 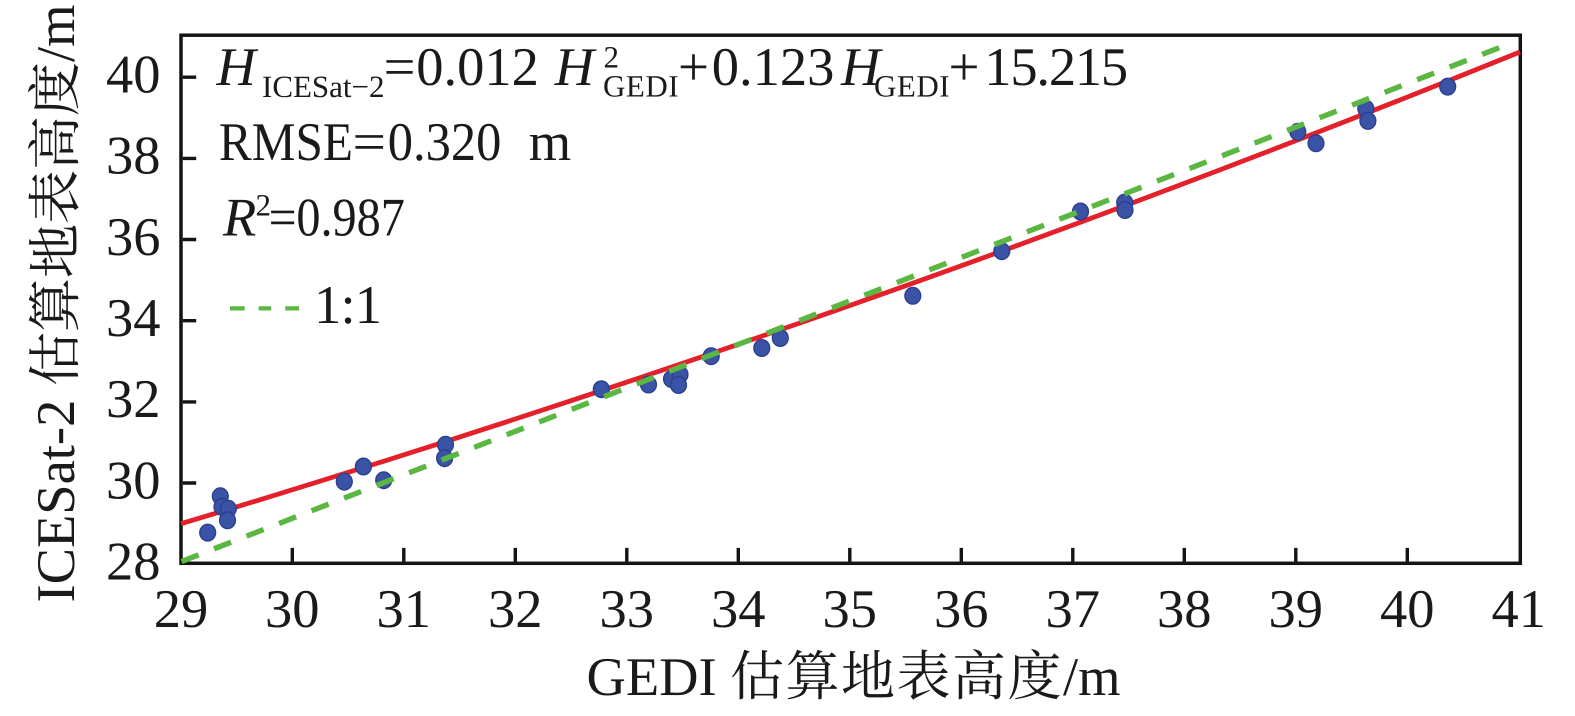 What do you see at coordinates (1073, 608) in the screenshot?
I see `svg-text: 37` at bounding box center [1073, 608].